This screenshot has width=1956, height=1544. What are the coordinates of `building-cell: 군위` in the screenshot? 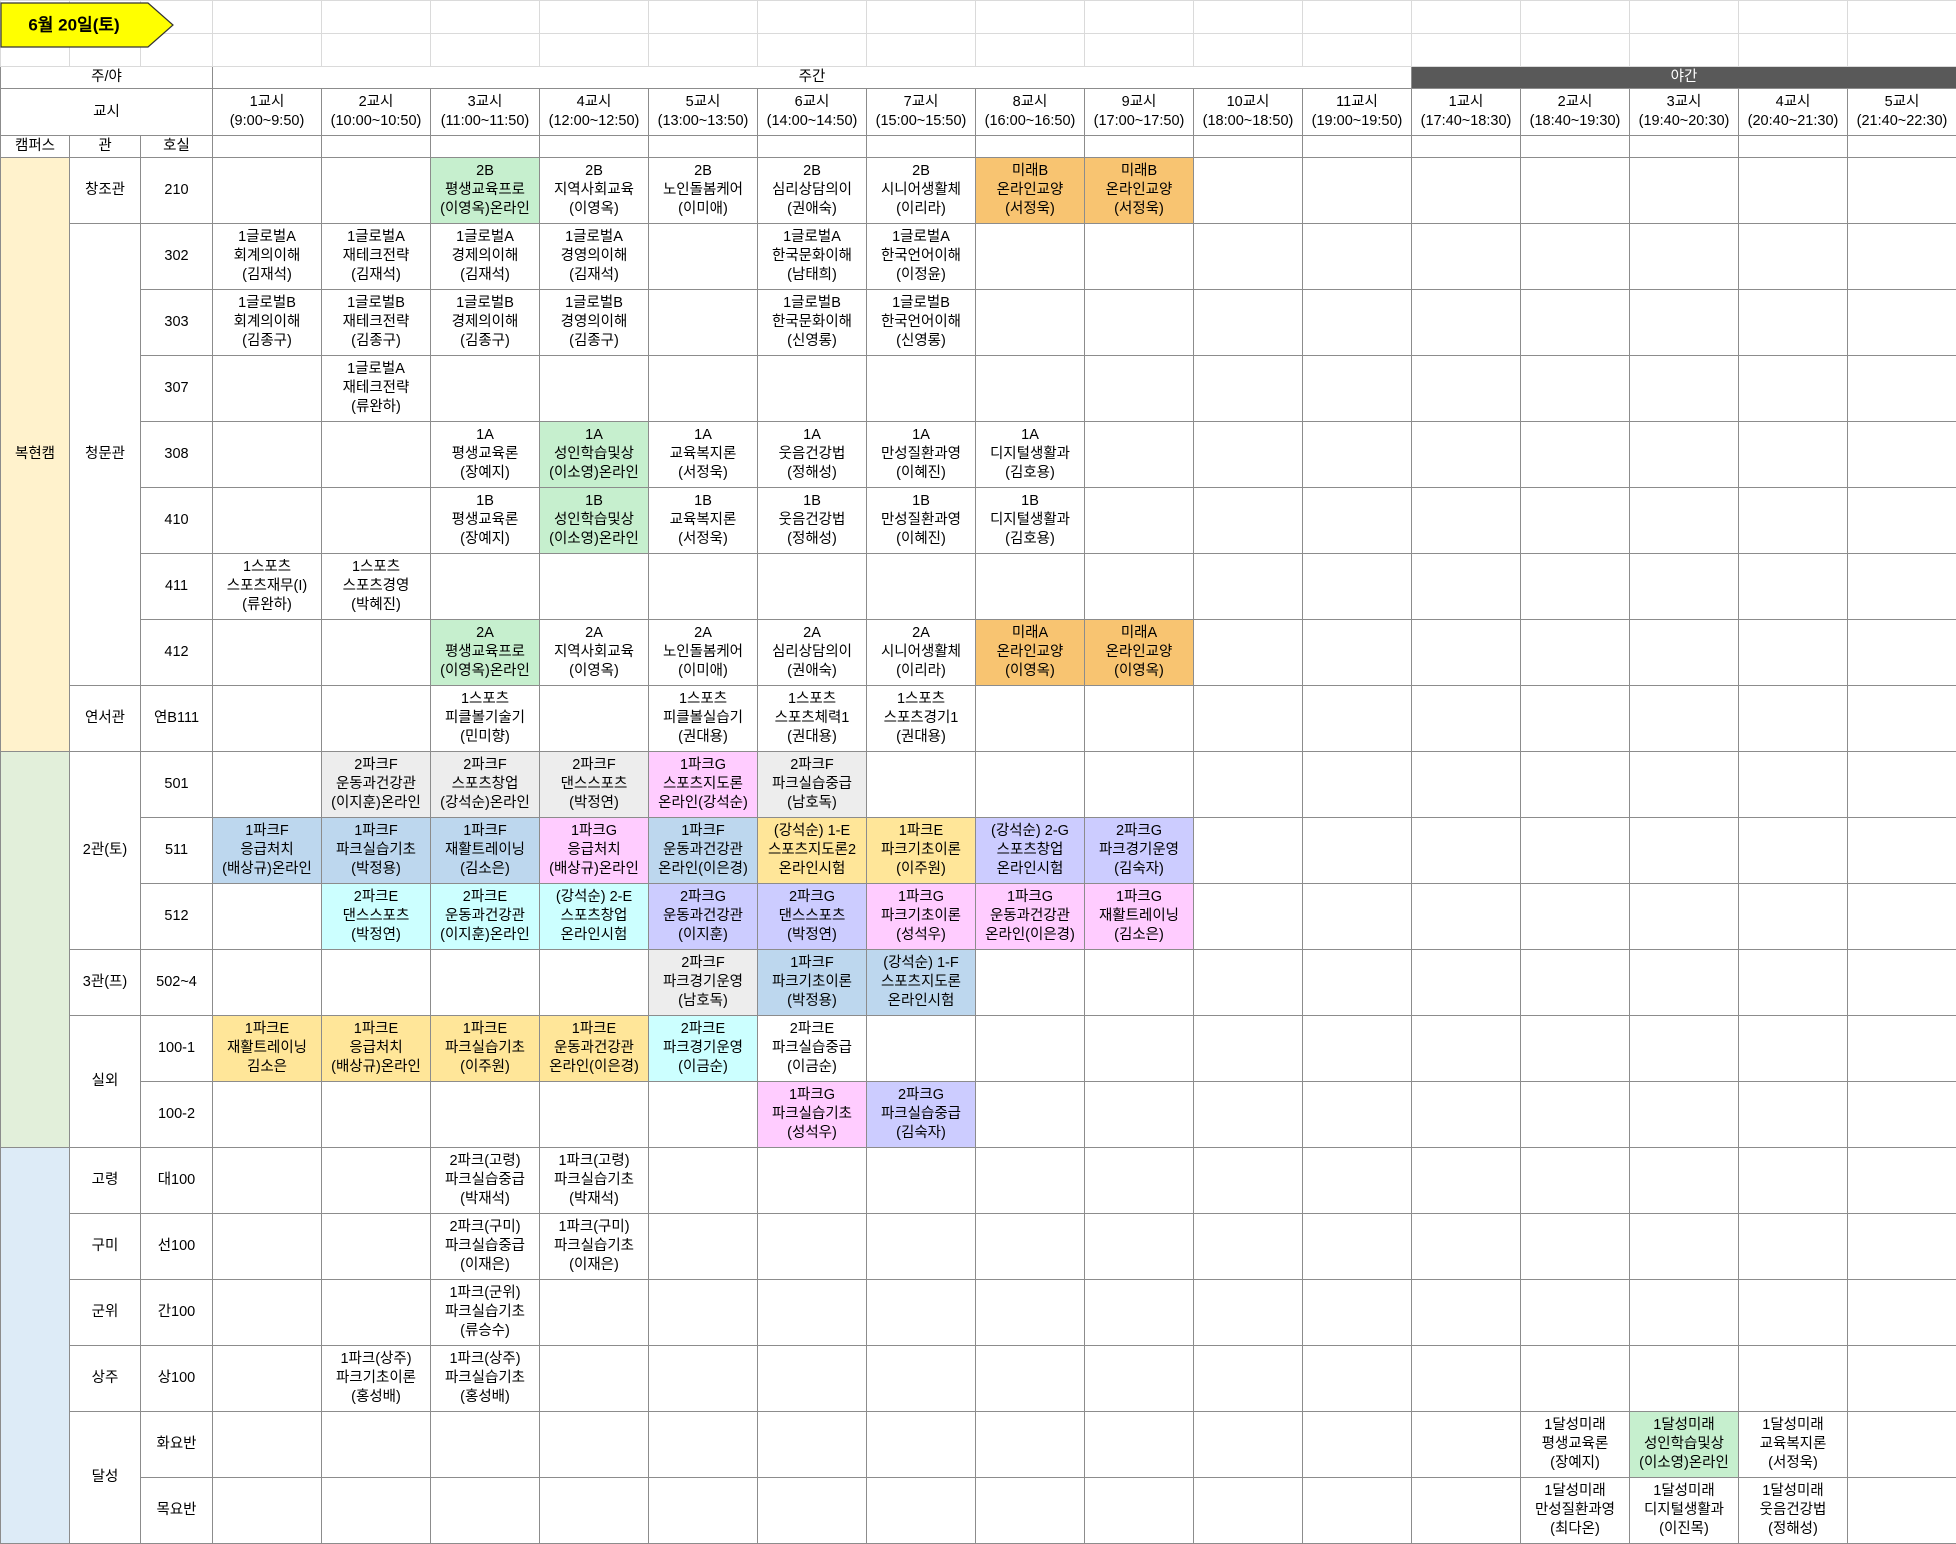 It's located at (105, 1312).